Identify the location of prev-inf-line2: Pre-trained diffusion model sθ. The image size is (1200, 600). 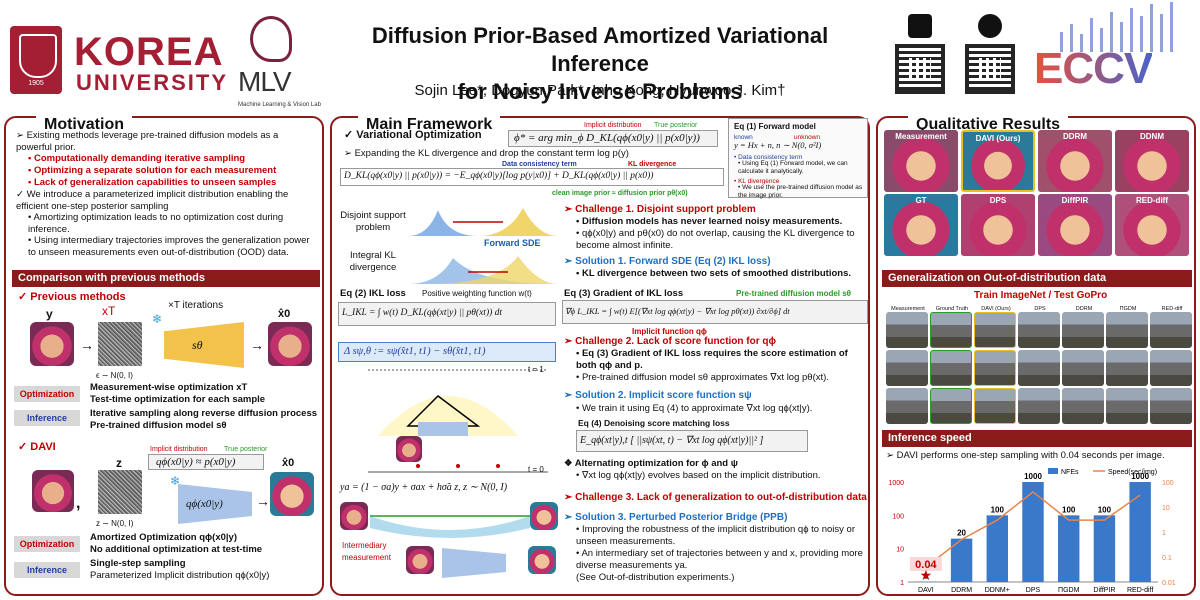
(158, 425).